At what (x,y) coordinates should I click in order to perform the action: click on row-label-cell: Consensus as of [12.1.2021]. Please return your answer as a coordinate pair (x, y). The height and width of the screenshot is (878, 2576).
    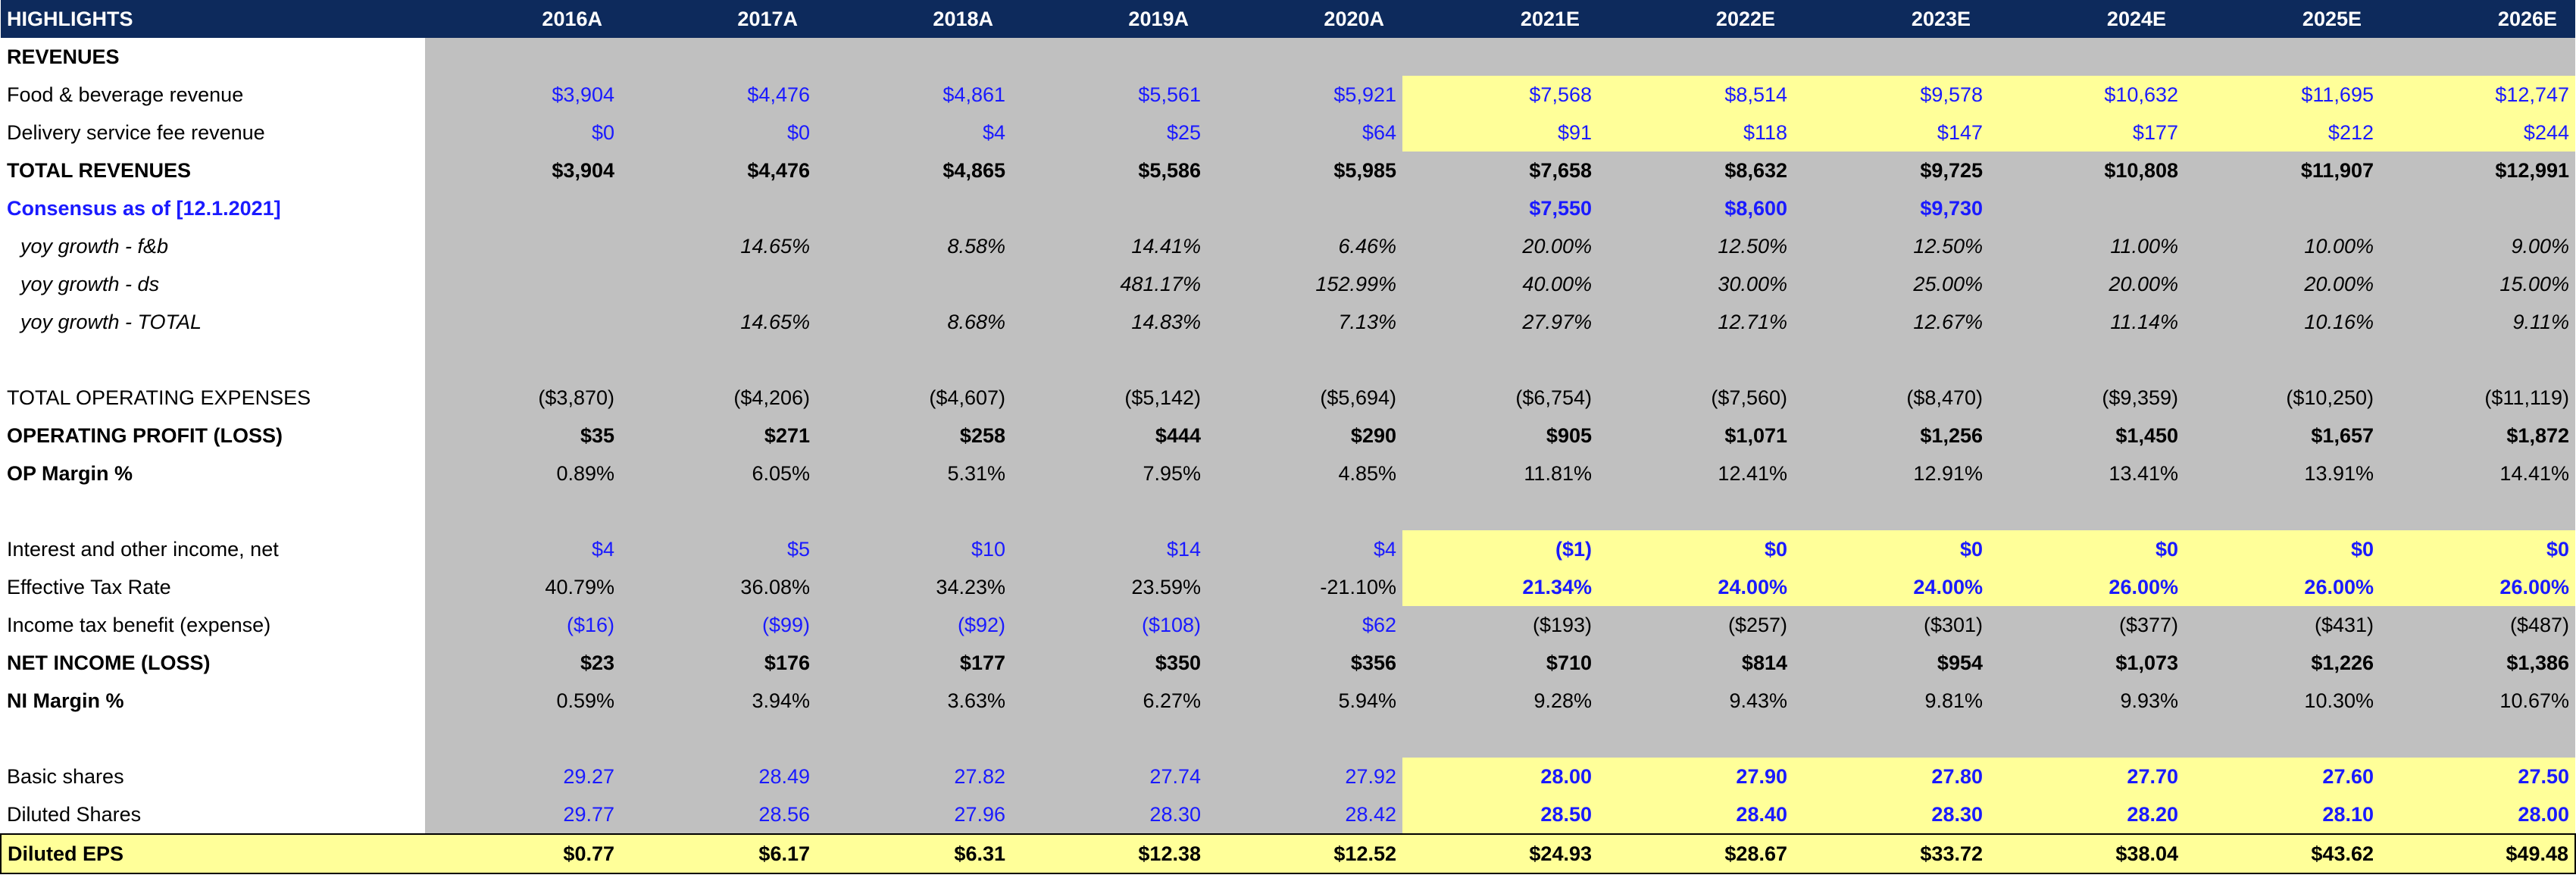
    Looking at the image, I should click on (213, 208).